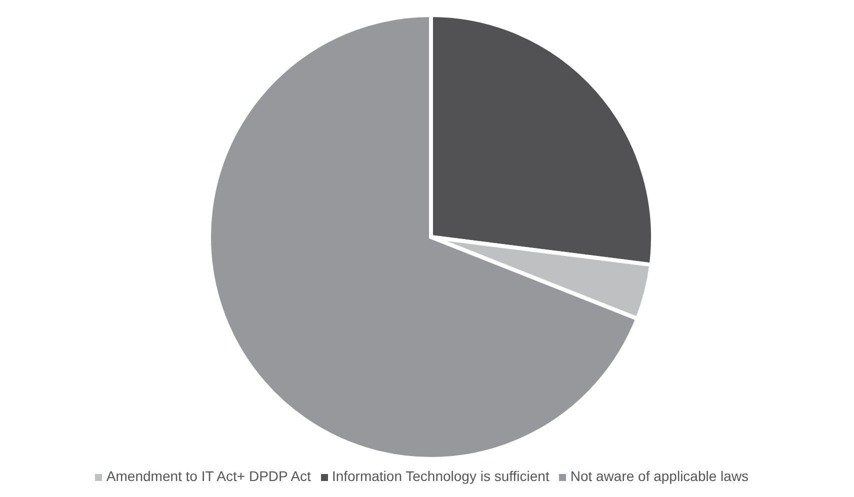 Image resolution: width=854 pixels, height=497 pixels. Describe the element at coordinates (208, 476) in the screenshot. I see `legend-label: Amendment to IT Act+ DPDP Act` at that location.